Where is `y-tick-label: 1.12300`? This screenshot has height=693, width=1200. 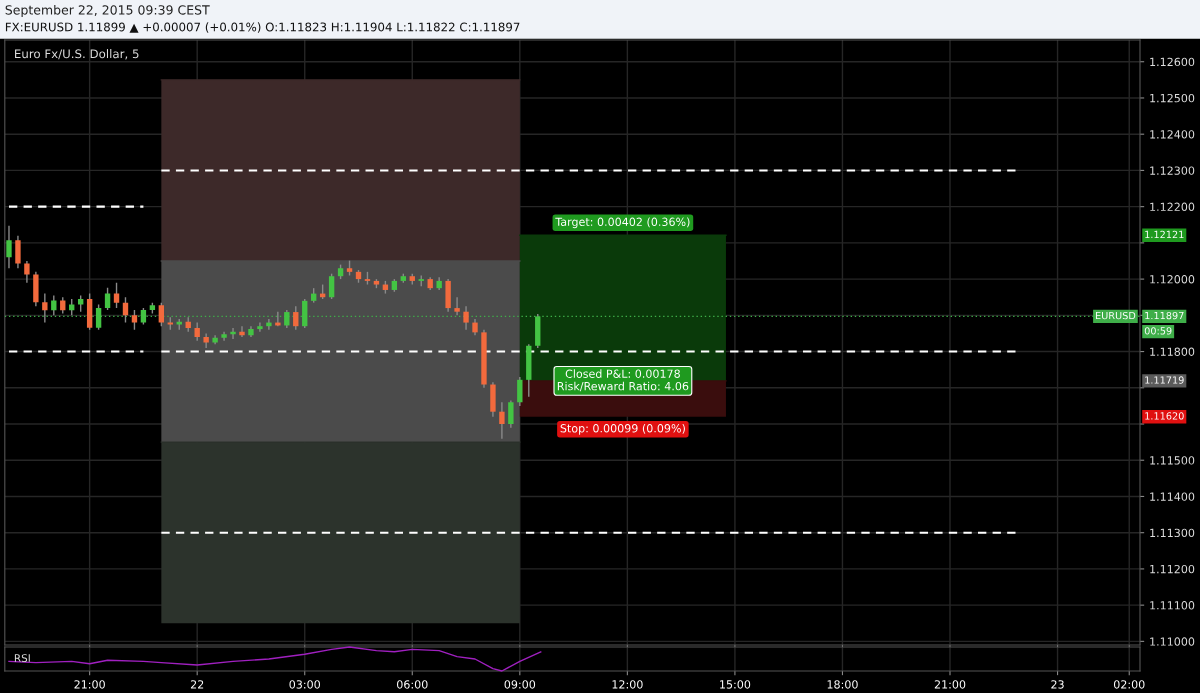 y-tick-label: 1.12300 is located at coordinates (1172, 170).